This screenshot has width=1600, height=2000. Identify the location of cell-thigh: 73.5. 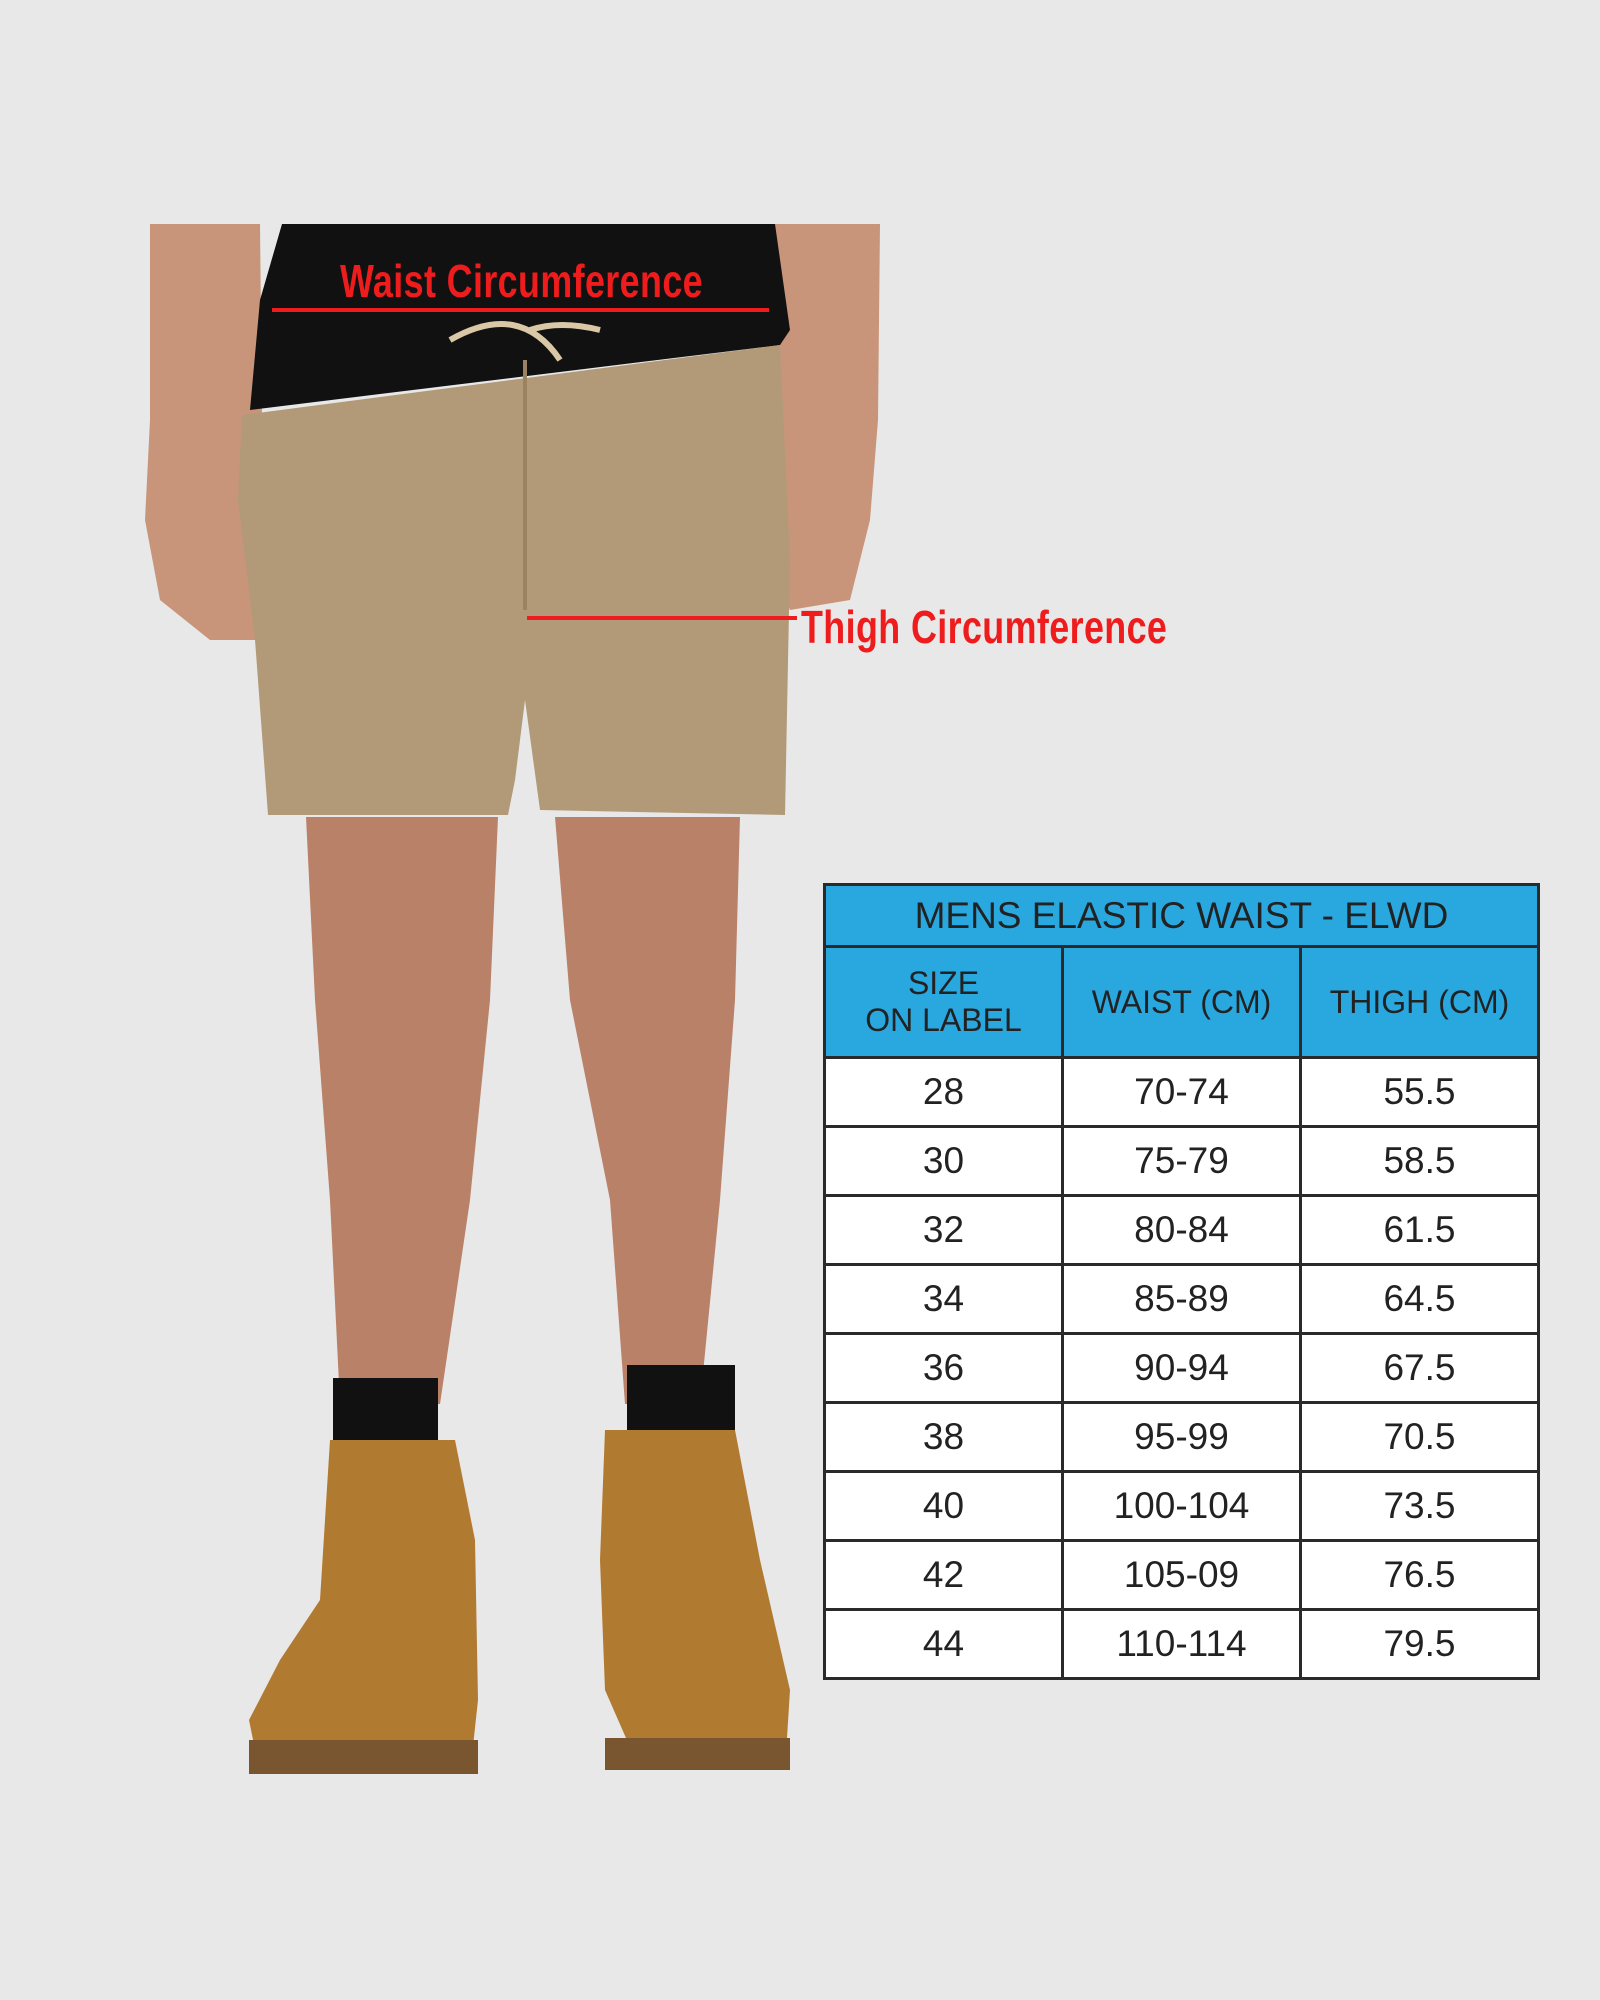
(1419, 1506).